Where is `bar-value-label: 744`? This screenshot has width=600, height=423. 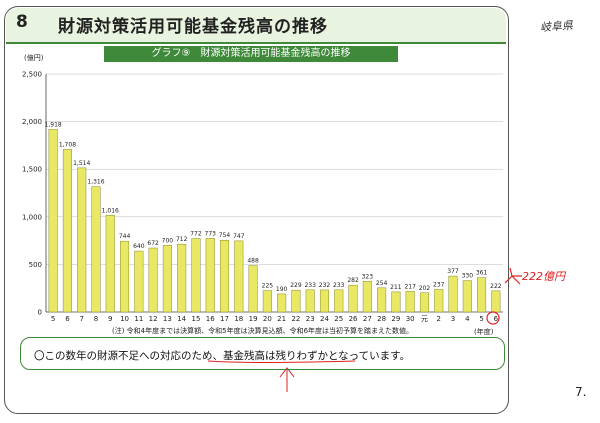
bar-value-label: 744 is located at coordinates (125, 236).